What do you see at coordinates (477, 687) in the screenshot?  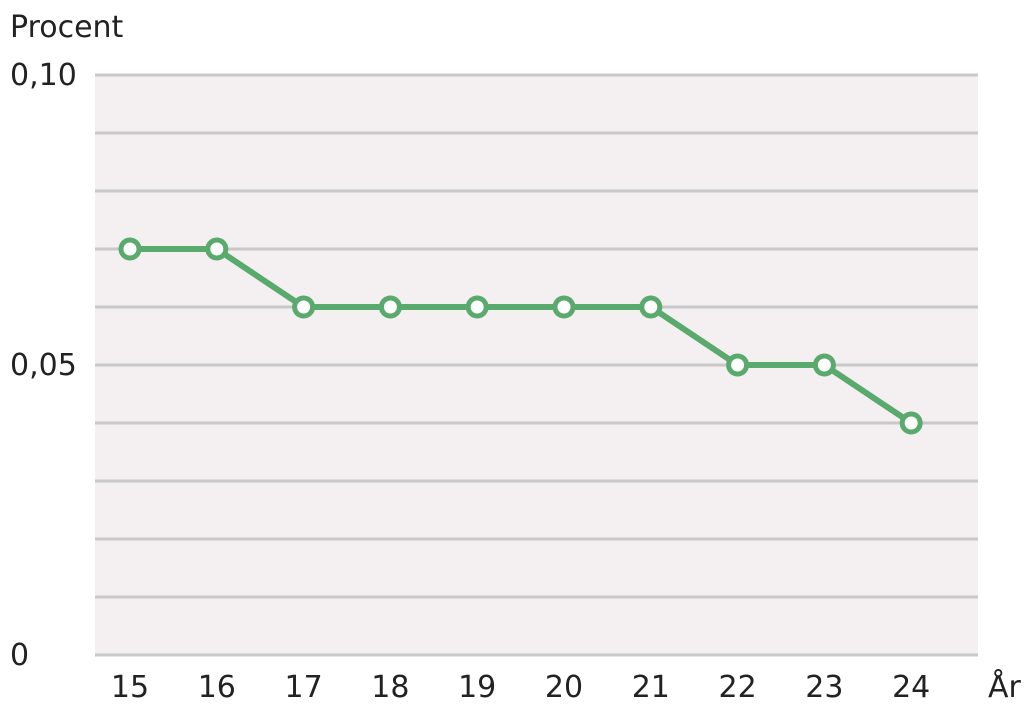 I see `x-tick-label: 19` at bounding box center [477, 687].